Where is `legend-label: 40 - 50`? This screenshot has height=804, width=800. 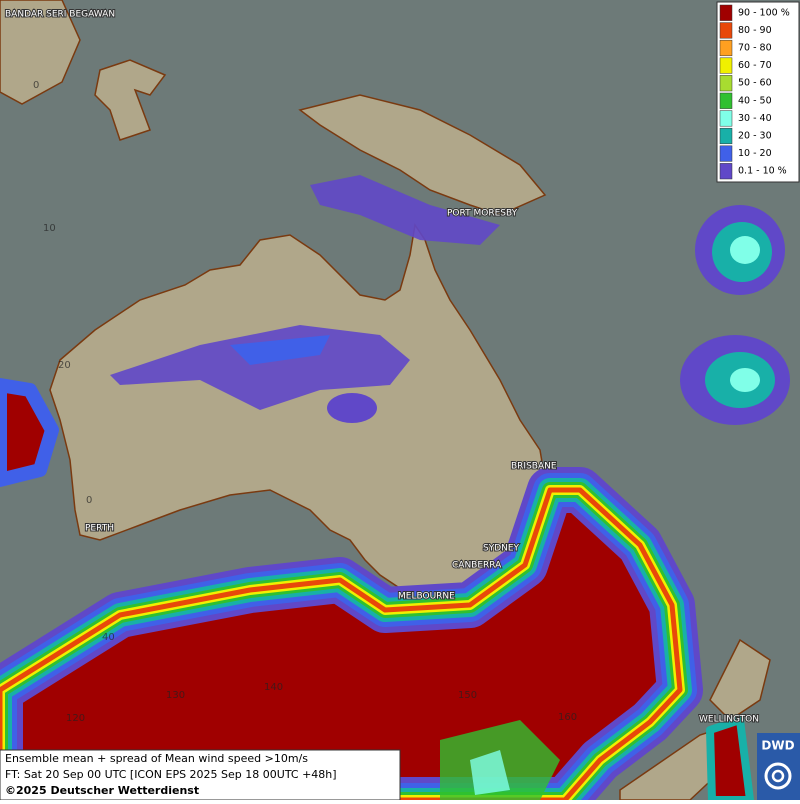
legend-label: 40 - 50 is located at coordinates (755, 100).